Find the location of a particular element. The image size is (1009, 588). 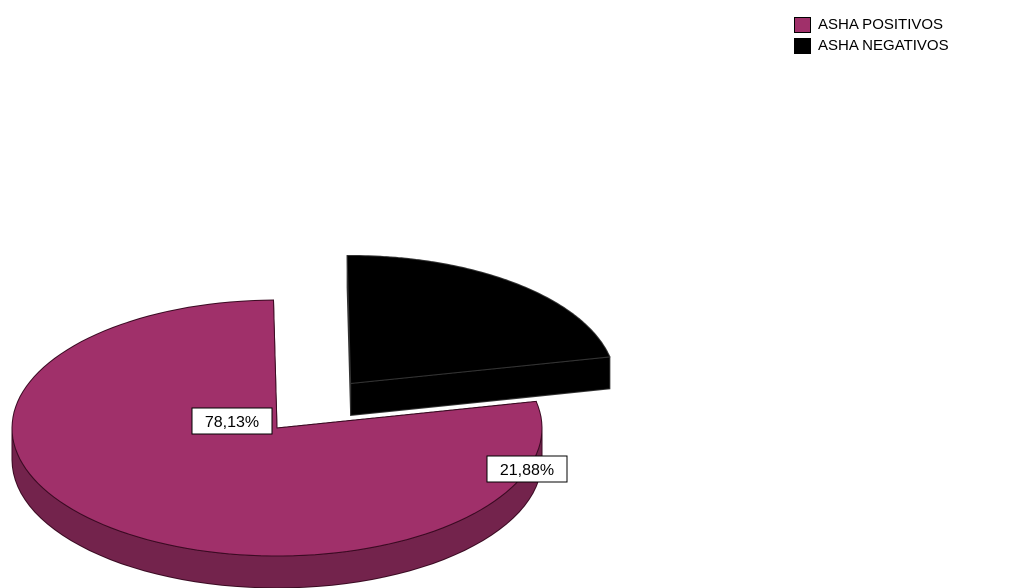

legend-item-negativos: ASHA NEGATIVOS is located at coordinates (871, 45).